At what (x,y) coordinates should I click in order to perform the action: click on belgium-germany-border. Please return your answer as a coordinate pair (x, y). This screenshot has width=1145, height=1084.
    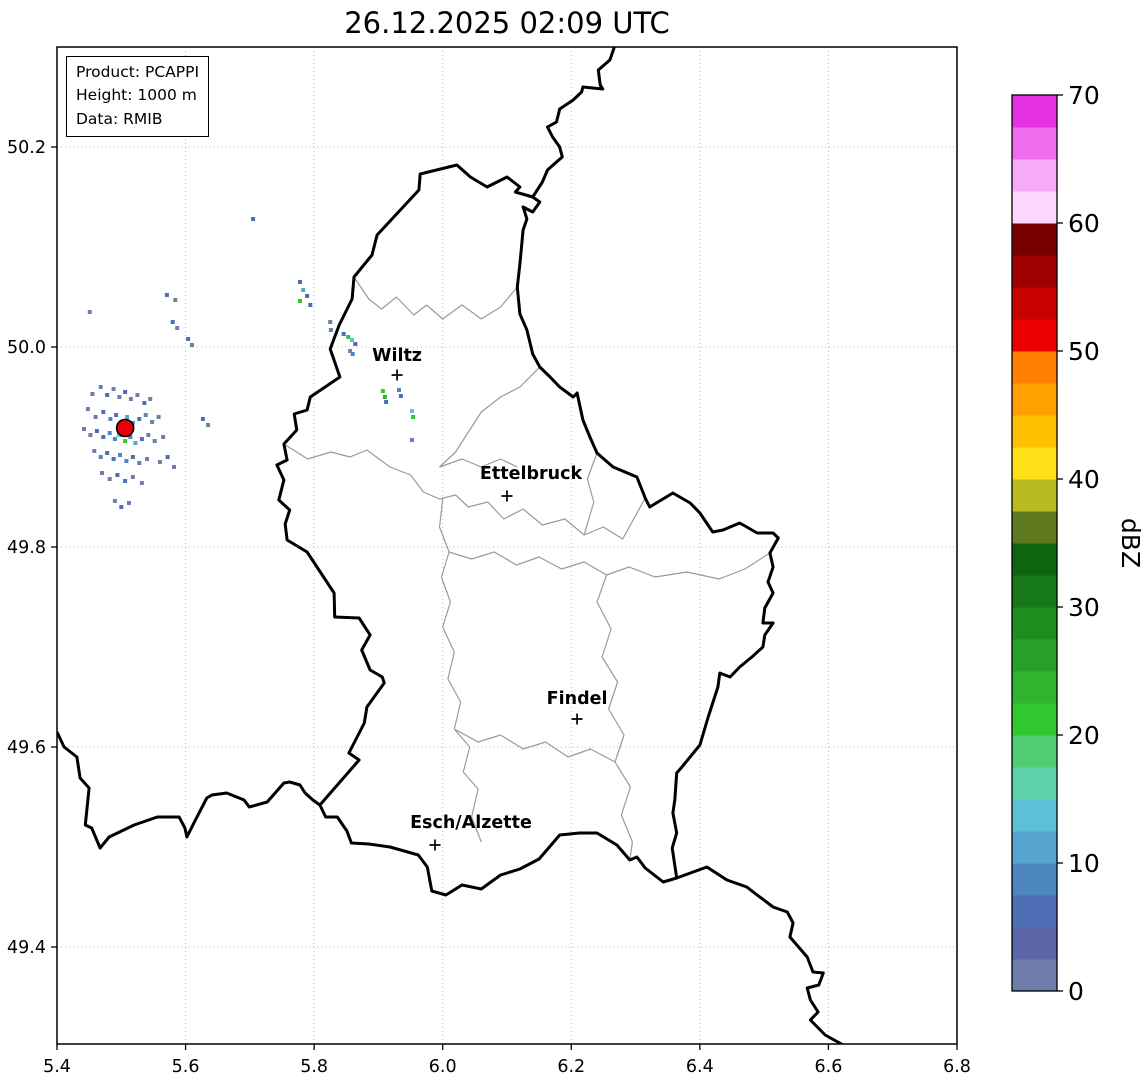
    Looking at the image, I should click on (573, 122).